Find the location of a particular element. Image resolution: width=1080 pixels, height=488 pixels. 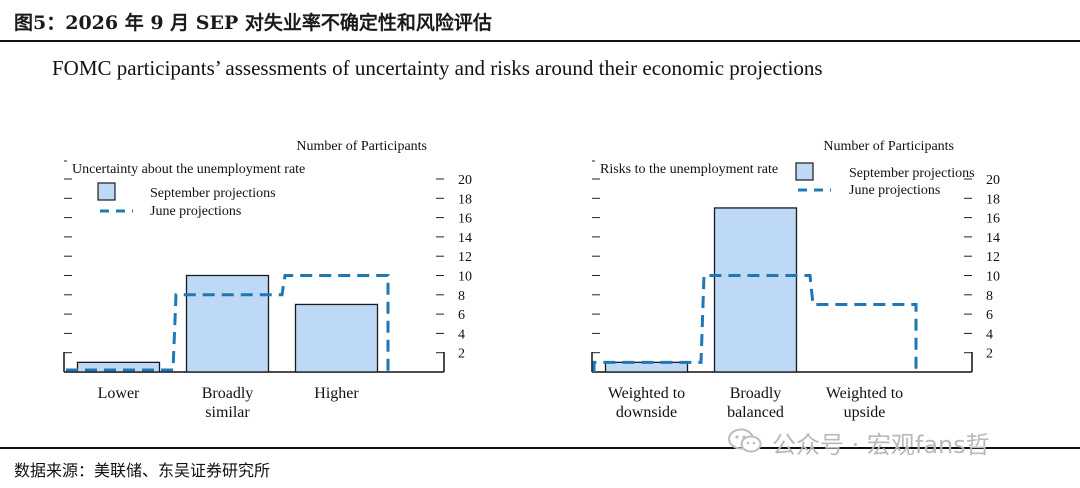

chart1-category-label: Lower is located at coordinates (119, 393).